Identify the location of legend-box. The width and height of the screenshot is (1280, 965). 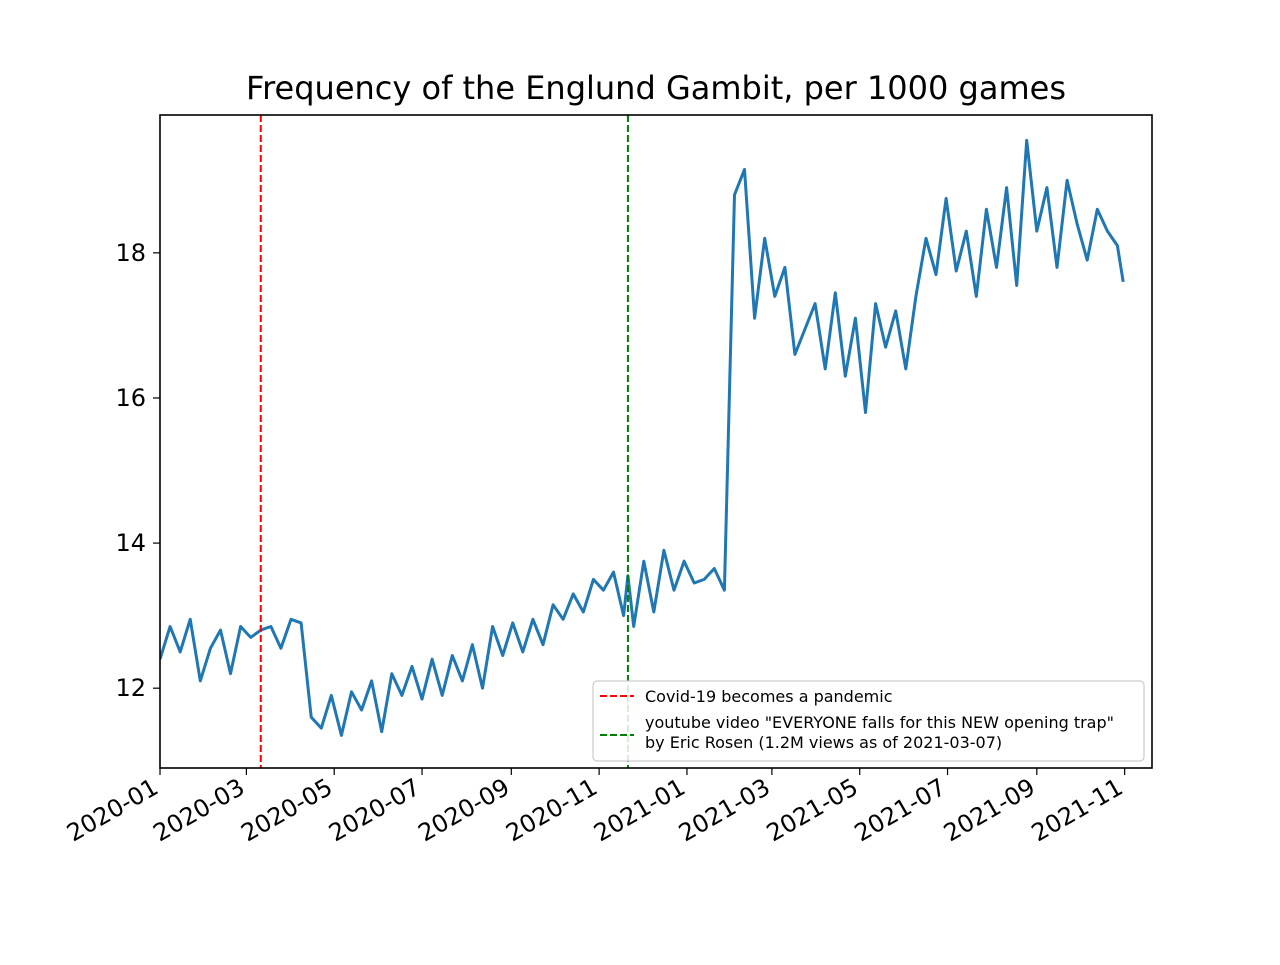
(868, 721).